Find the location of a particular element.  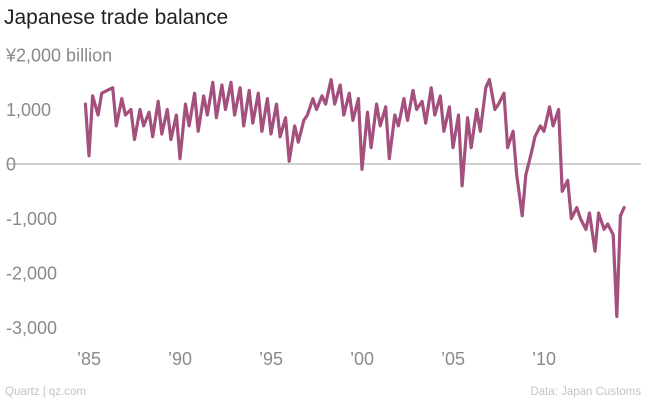

y-tick-label: 1,000 is located at coordinates (28, 110).